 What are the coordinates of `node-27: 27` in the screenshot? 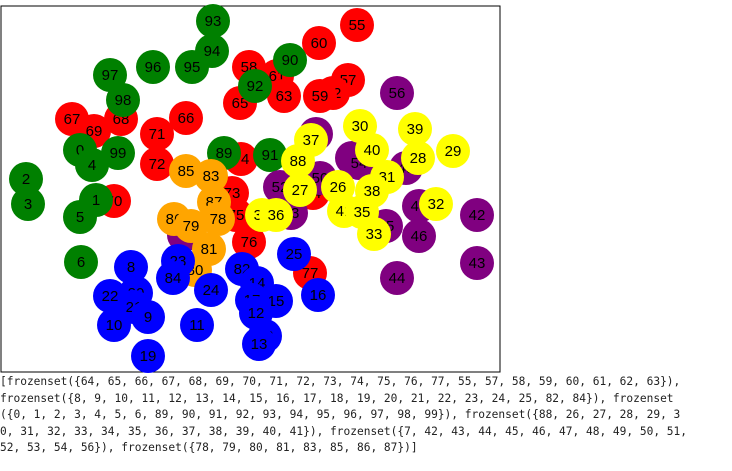 It's located at (300, 190).